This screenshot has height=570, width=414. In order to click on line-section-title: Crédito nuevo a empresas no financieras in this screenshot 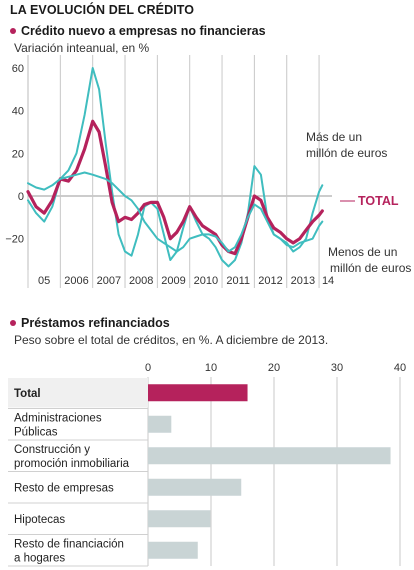, I will do `click(138, 31)`.